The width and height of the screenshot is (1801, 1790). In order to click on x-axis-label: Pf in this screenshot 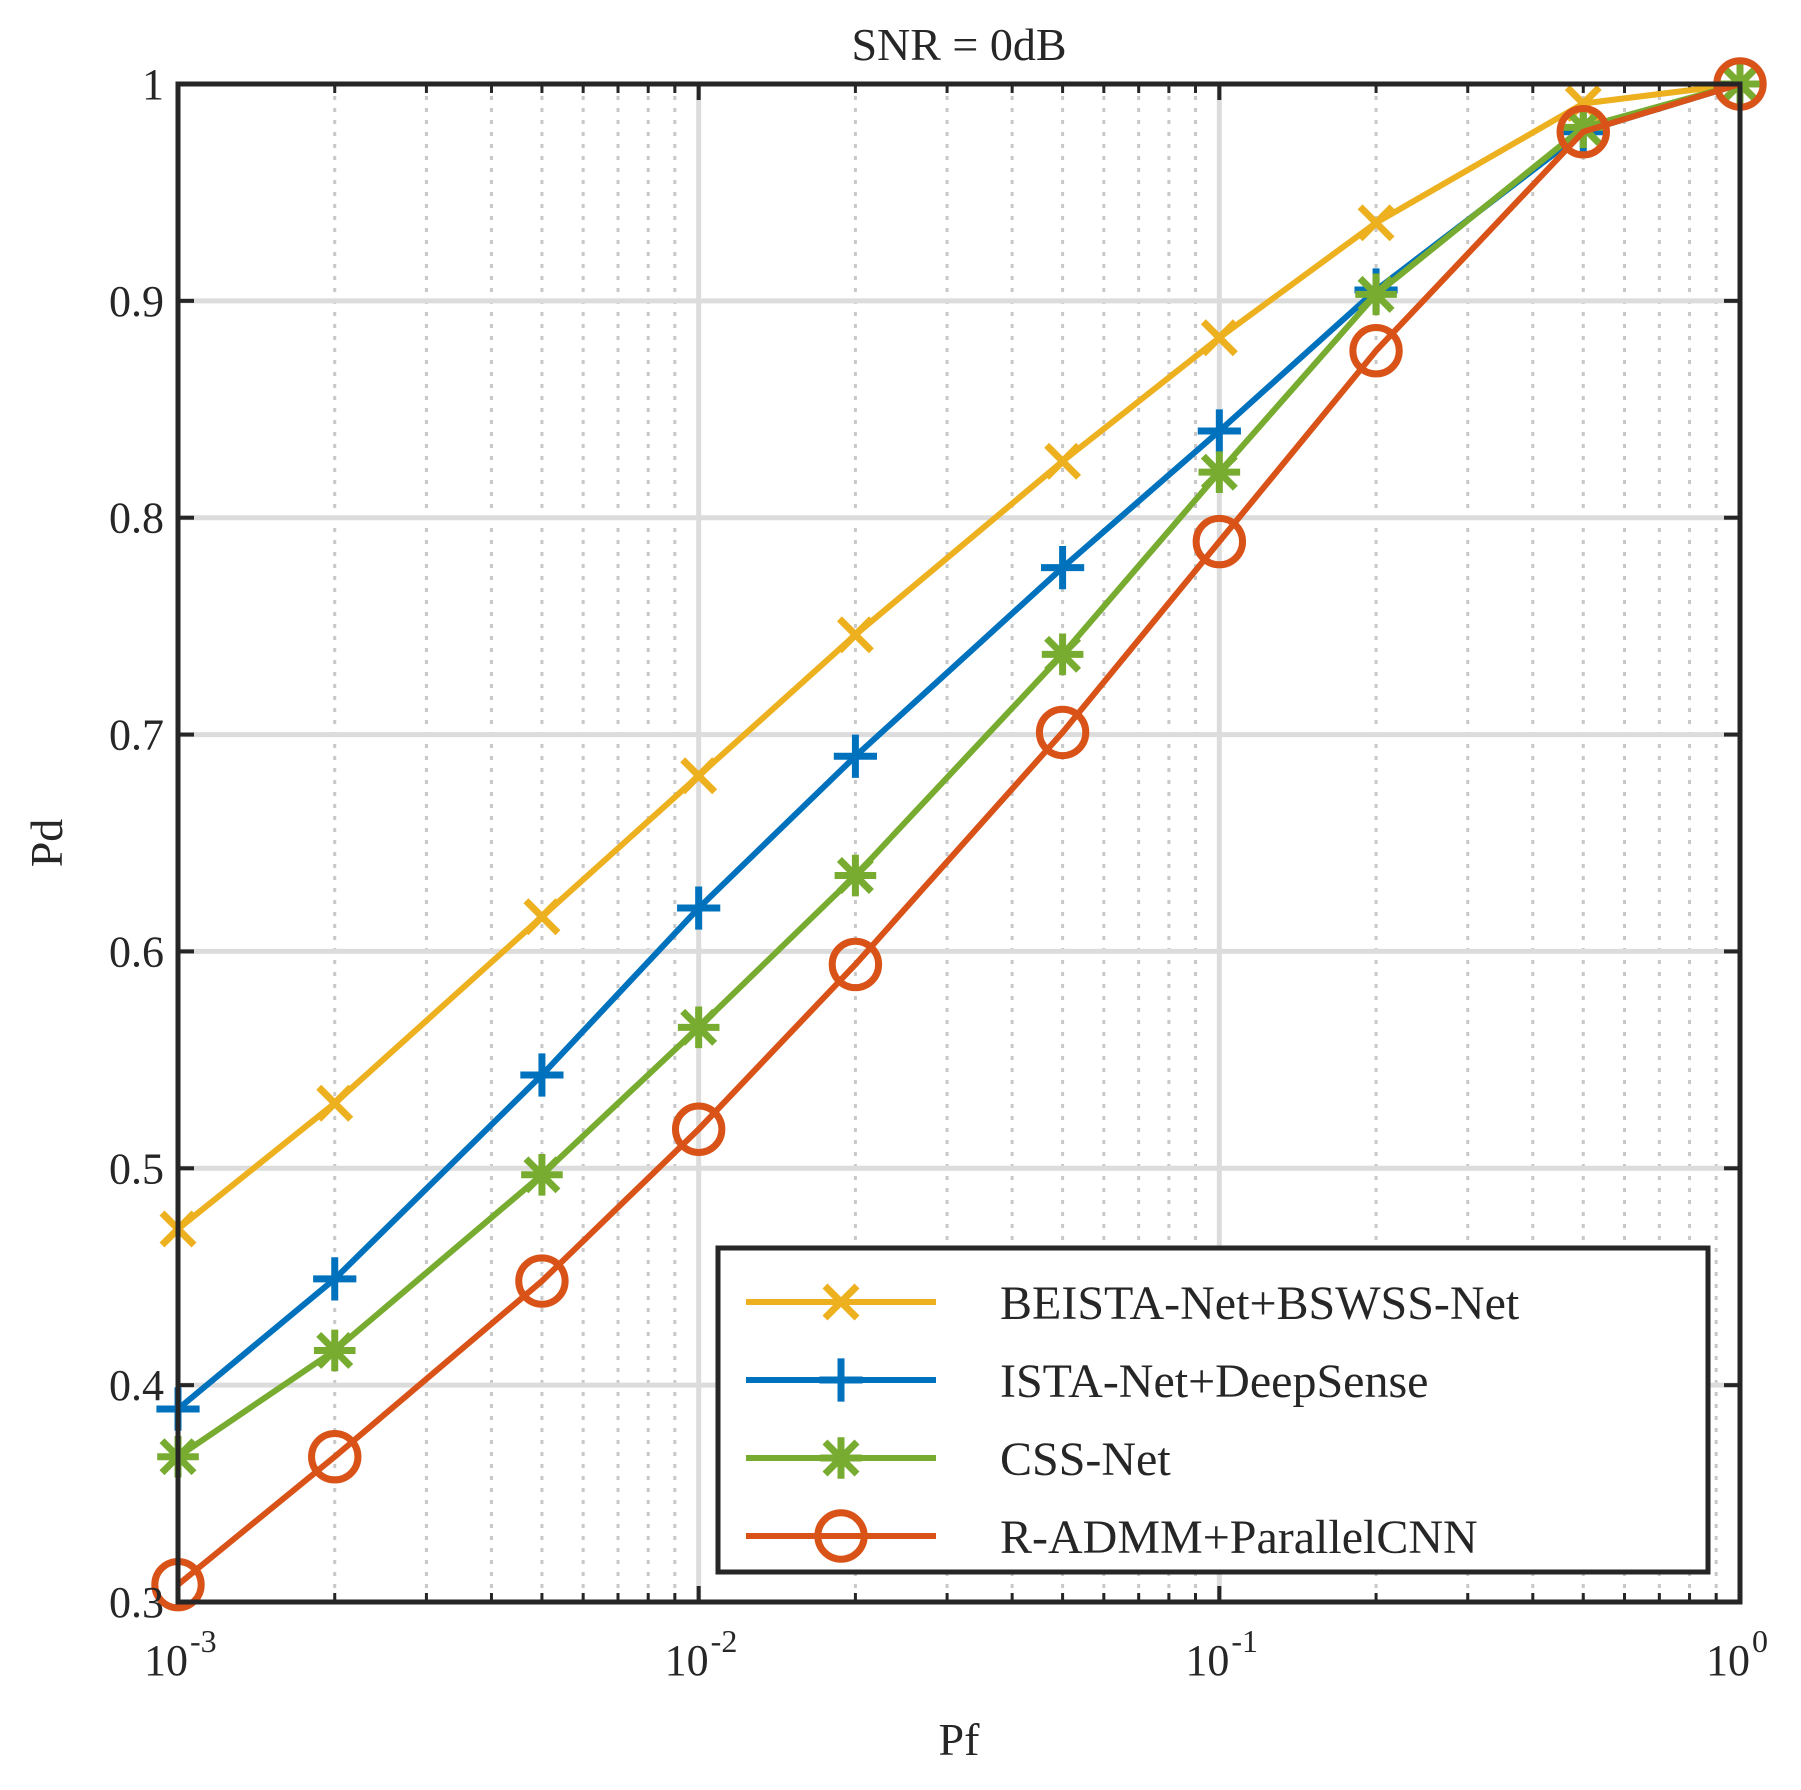, I will do `click(960, 1739)`.